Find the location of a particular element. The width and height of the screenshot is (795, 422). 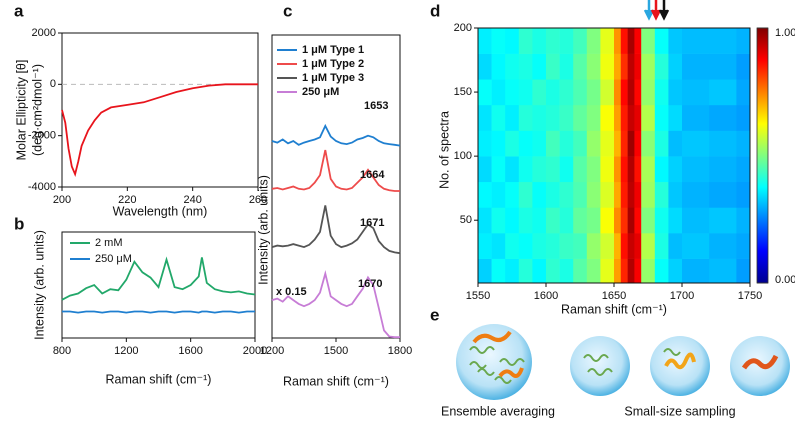

panel-label: a is located at coordinates (19, 10).